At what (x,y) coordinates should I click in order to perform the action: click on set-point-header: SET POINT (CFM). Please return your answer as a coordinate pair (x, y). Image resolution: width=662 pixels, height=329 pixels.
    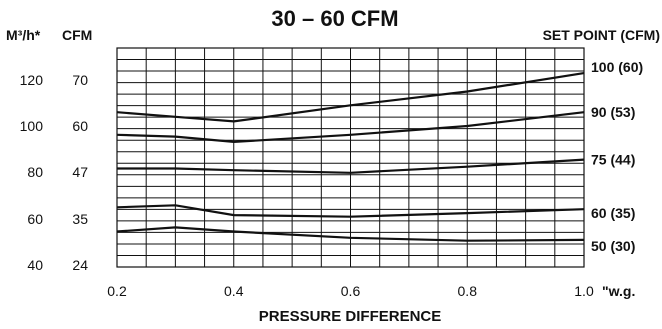
    Looking at the image, I should click on (601, 35).